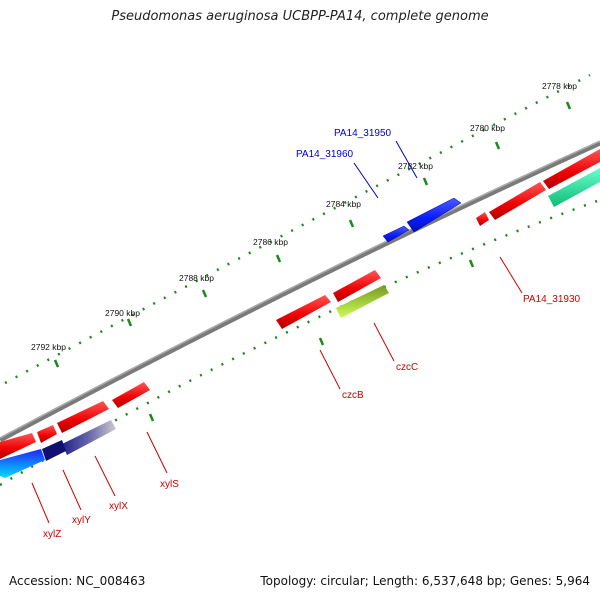 This screenshot has height=600, width=600. I want to click on gene-label-xylS: xylS, so click(169, 484).